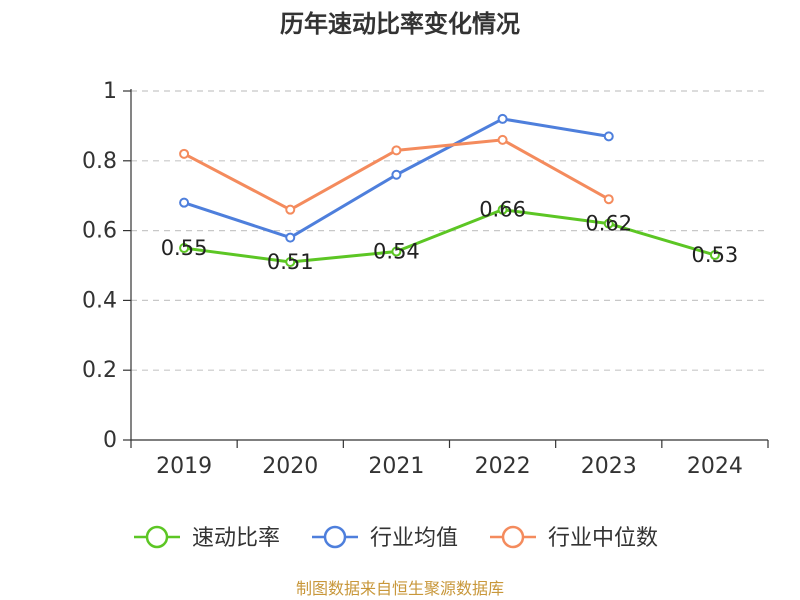  What do you see at coordinates (609, 466) in the screenshot?
I see `x-tick-label: 2023` at bounding box center [609, 466].